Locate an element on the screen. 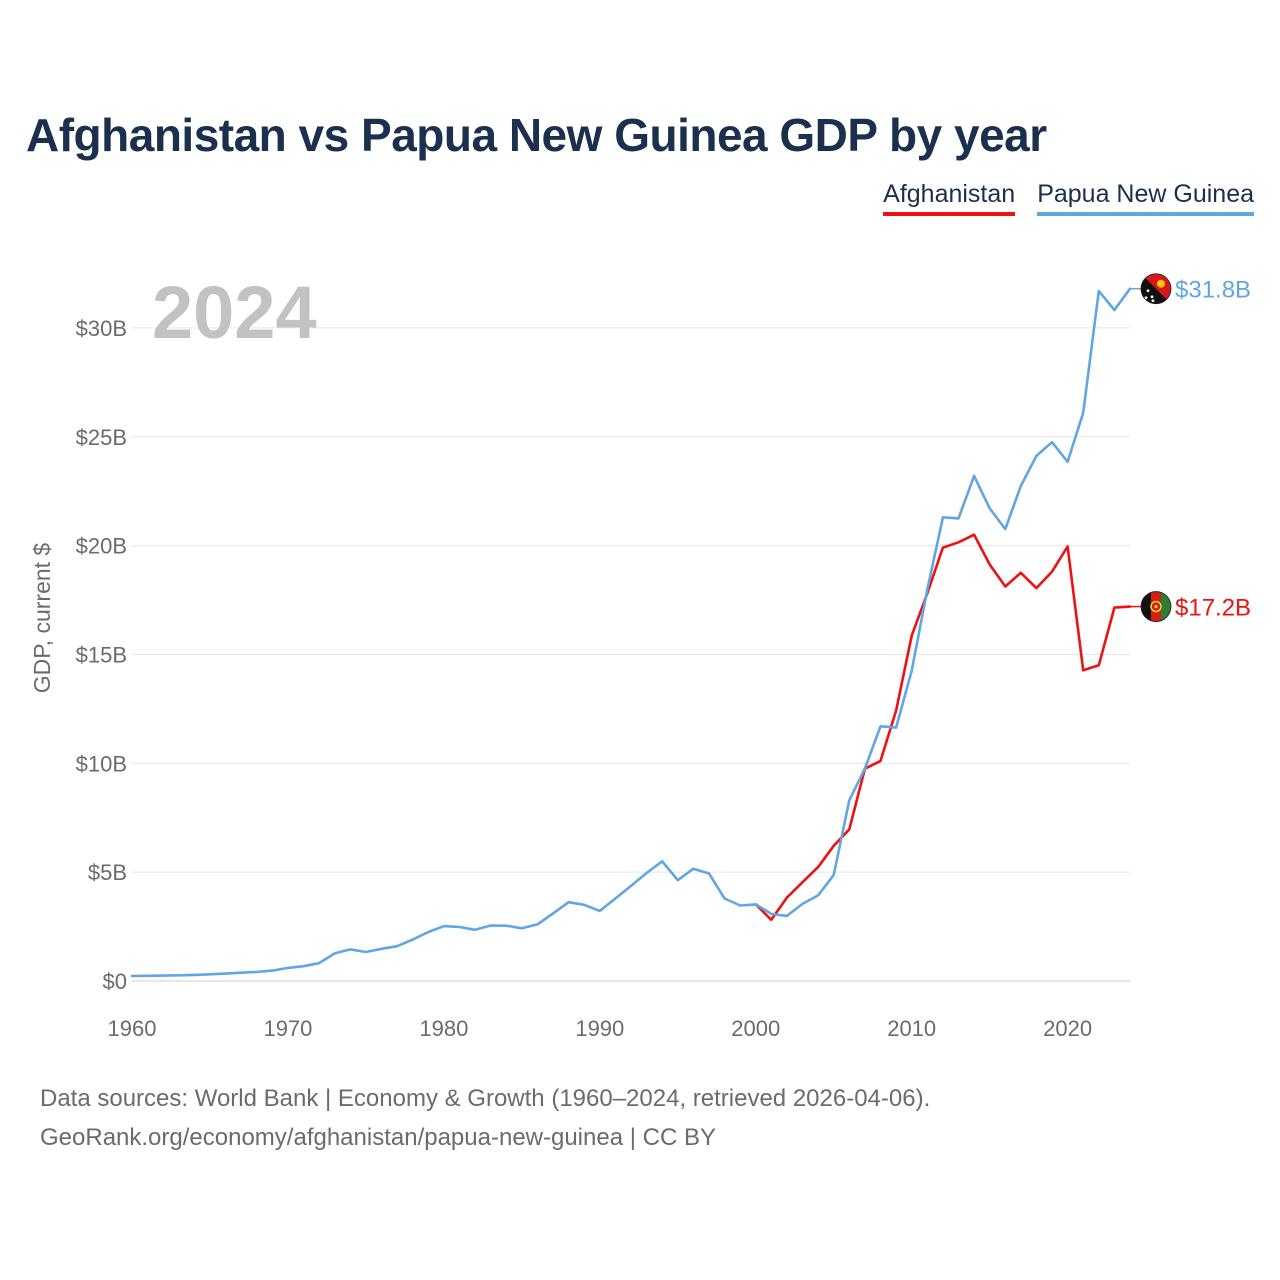  x-tick-label: 2000 is located at coordinates (755, 1028).